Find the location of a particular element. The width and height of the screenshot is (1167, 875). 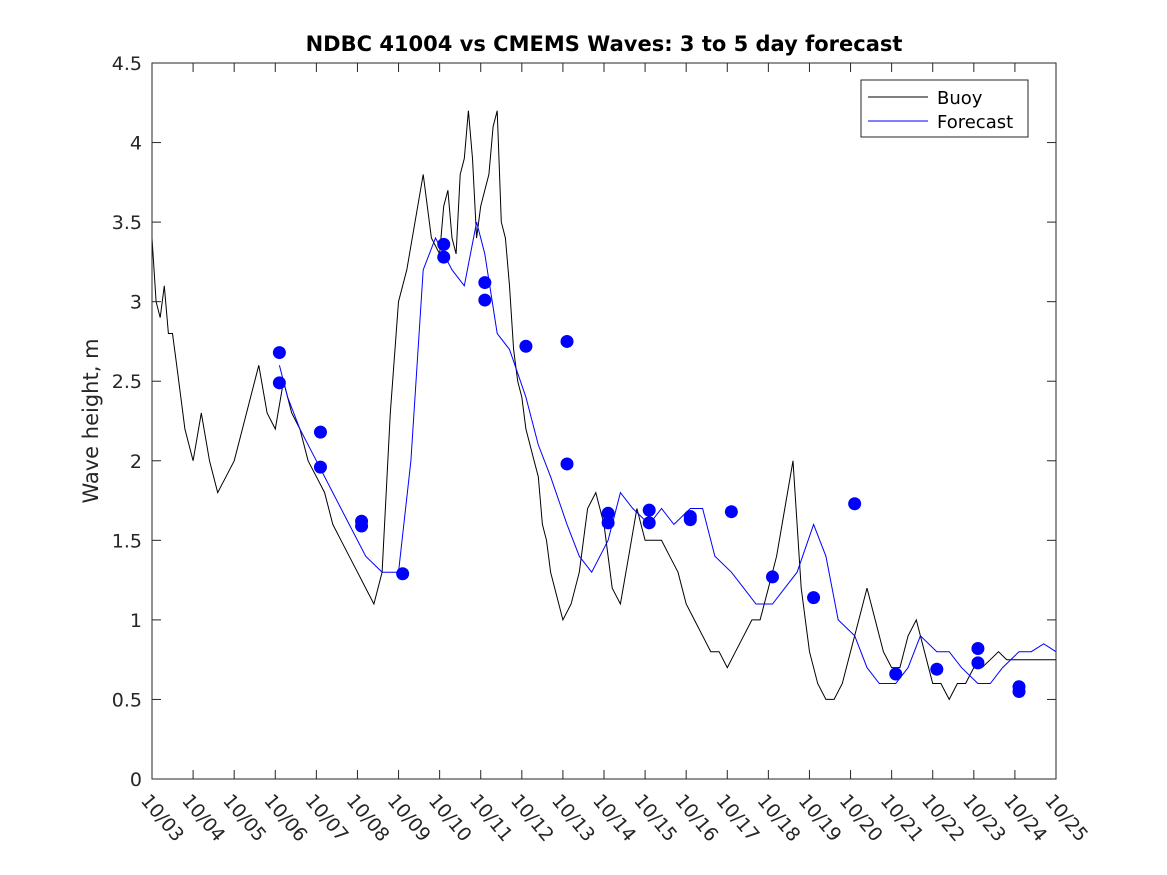

y-tick-label: 2.5 is located at coordinates (127, 382).